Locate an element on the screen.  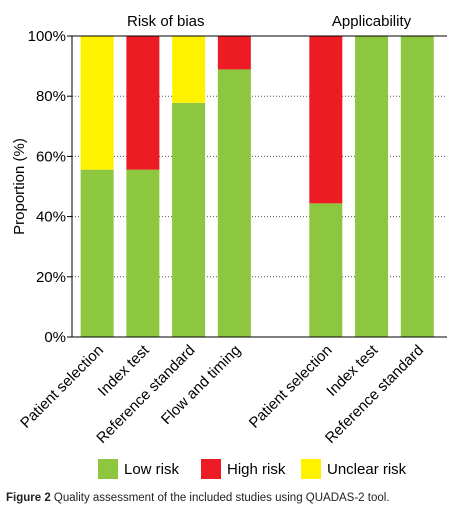
y-tick-label: 80% is located at coordinates (51, 96).